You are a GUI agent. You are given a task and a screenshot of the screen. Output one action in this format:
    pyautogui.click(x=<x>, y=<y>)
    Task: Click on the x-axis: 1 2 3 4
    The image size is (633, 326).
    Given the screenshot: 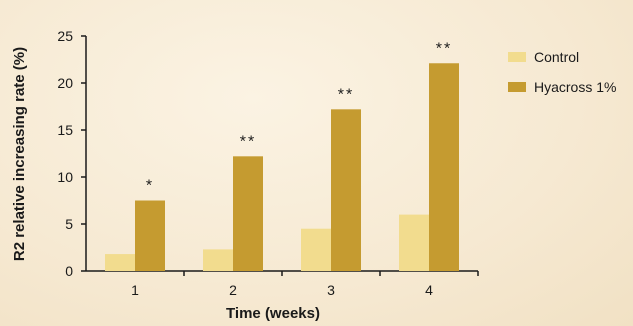 What is the action you would take?
    pyautogui.click(x=282, y=284)
    